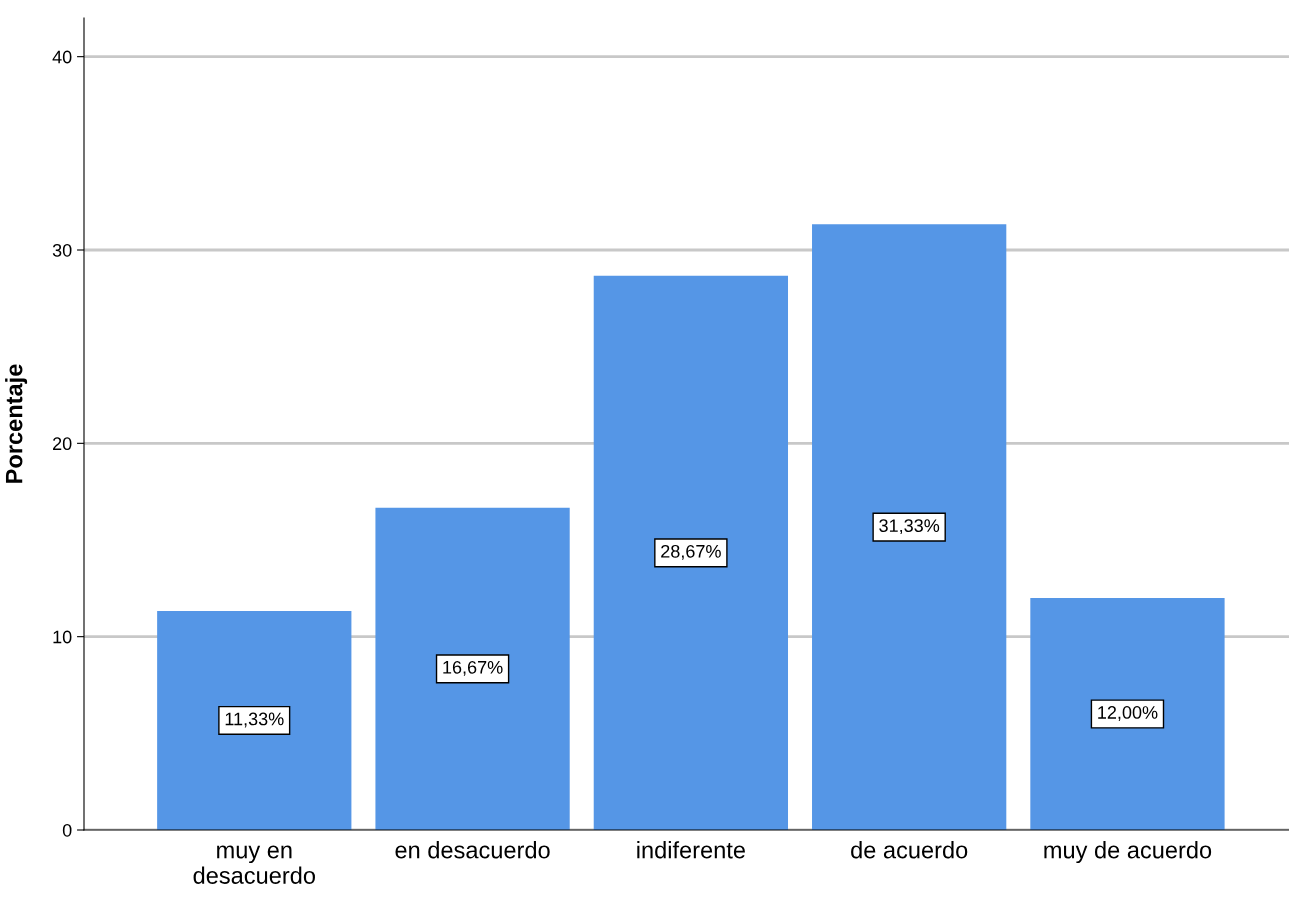 The width and height of the screenshot is (1289, 913). What do you see at coordinates (62, 250) in the screenshot?
I see `y-tick-label: 30` at bounding box center [62, 250].